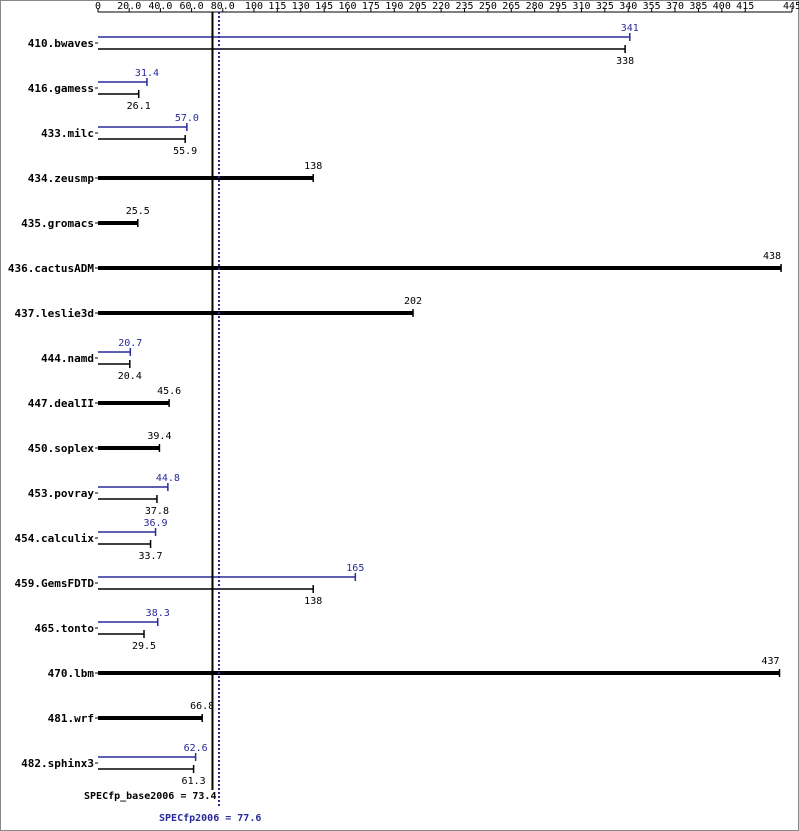 The width and height of the screenshot is (799, 831). What do you see at coordinates (61, 178) in the screenshot?
I see `category-label: 434.zeusmp` at bounding box center [61, 178].